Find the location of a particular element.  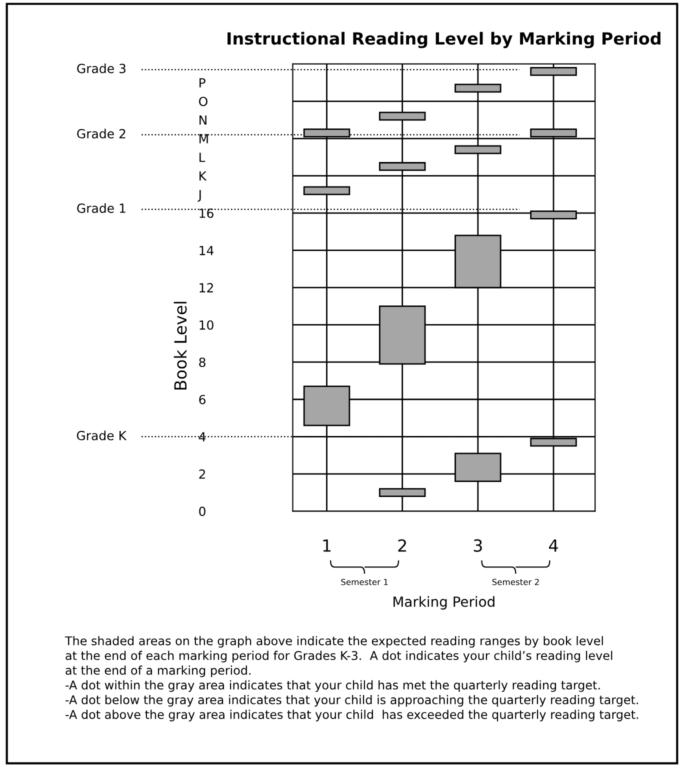

x-tick-label: 3 is located at coordinates (478, 545).